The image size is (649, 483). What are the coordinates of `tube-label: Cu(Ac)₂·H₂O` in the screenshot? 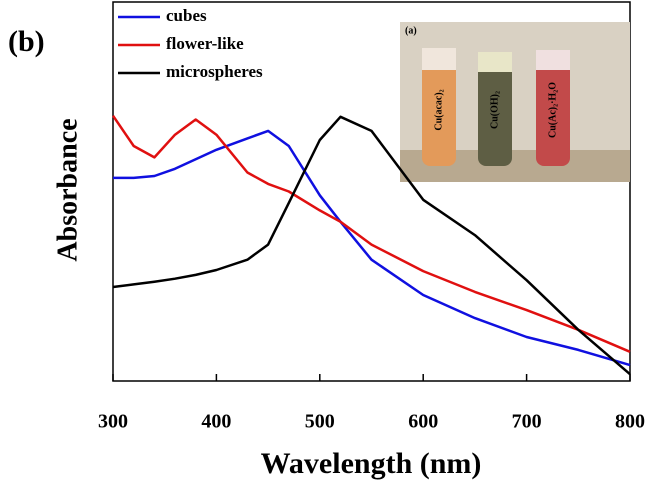 It's located at (552, 110).